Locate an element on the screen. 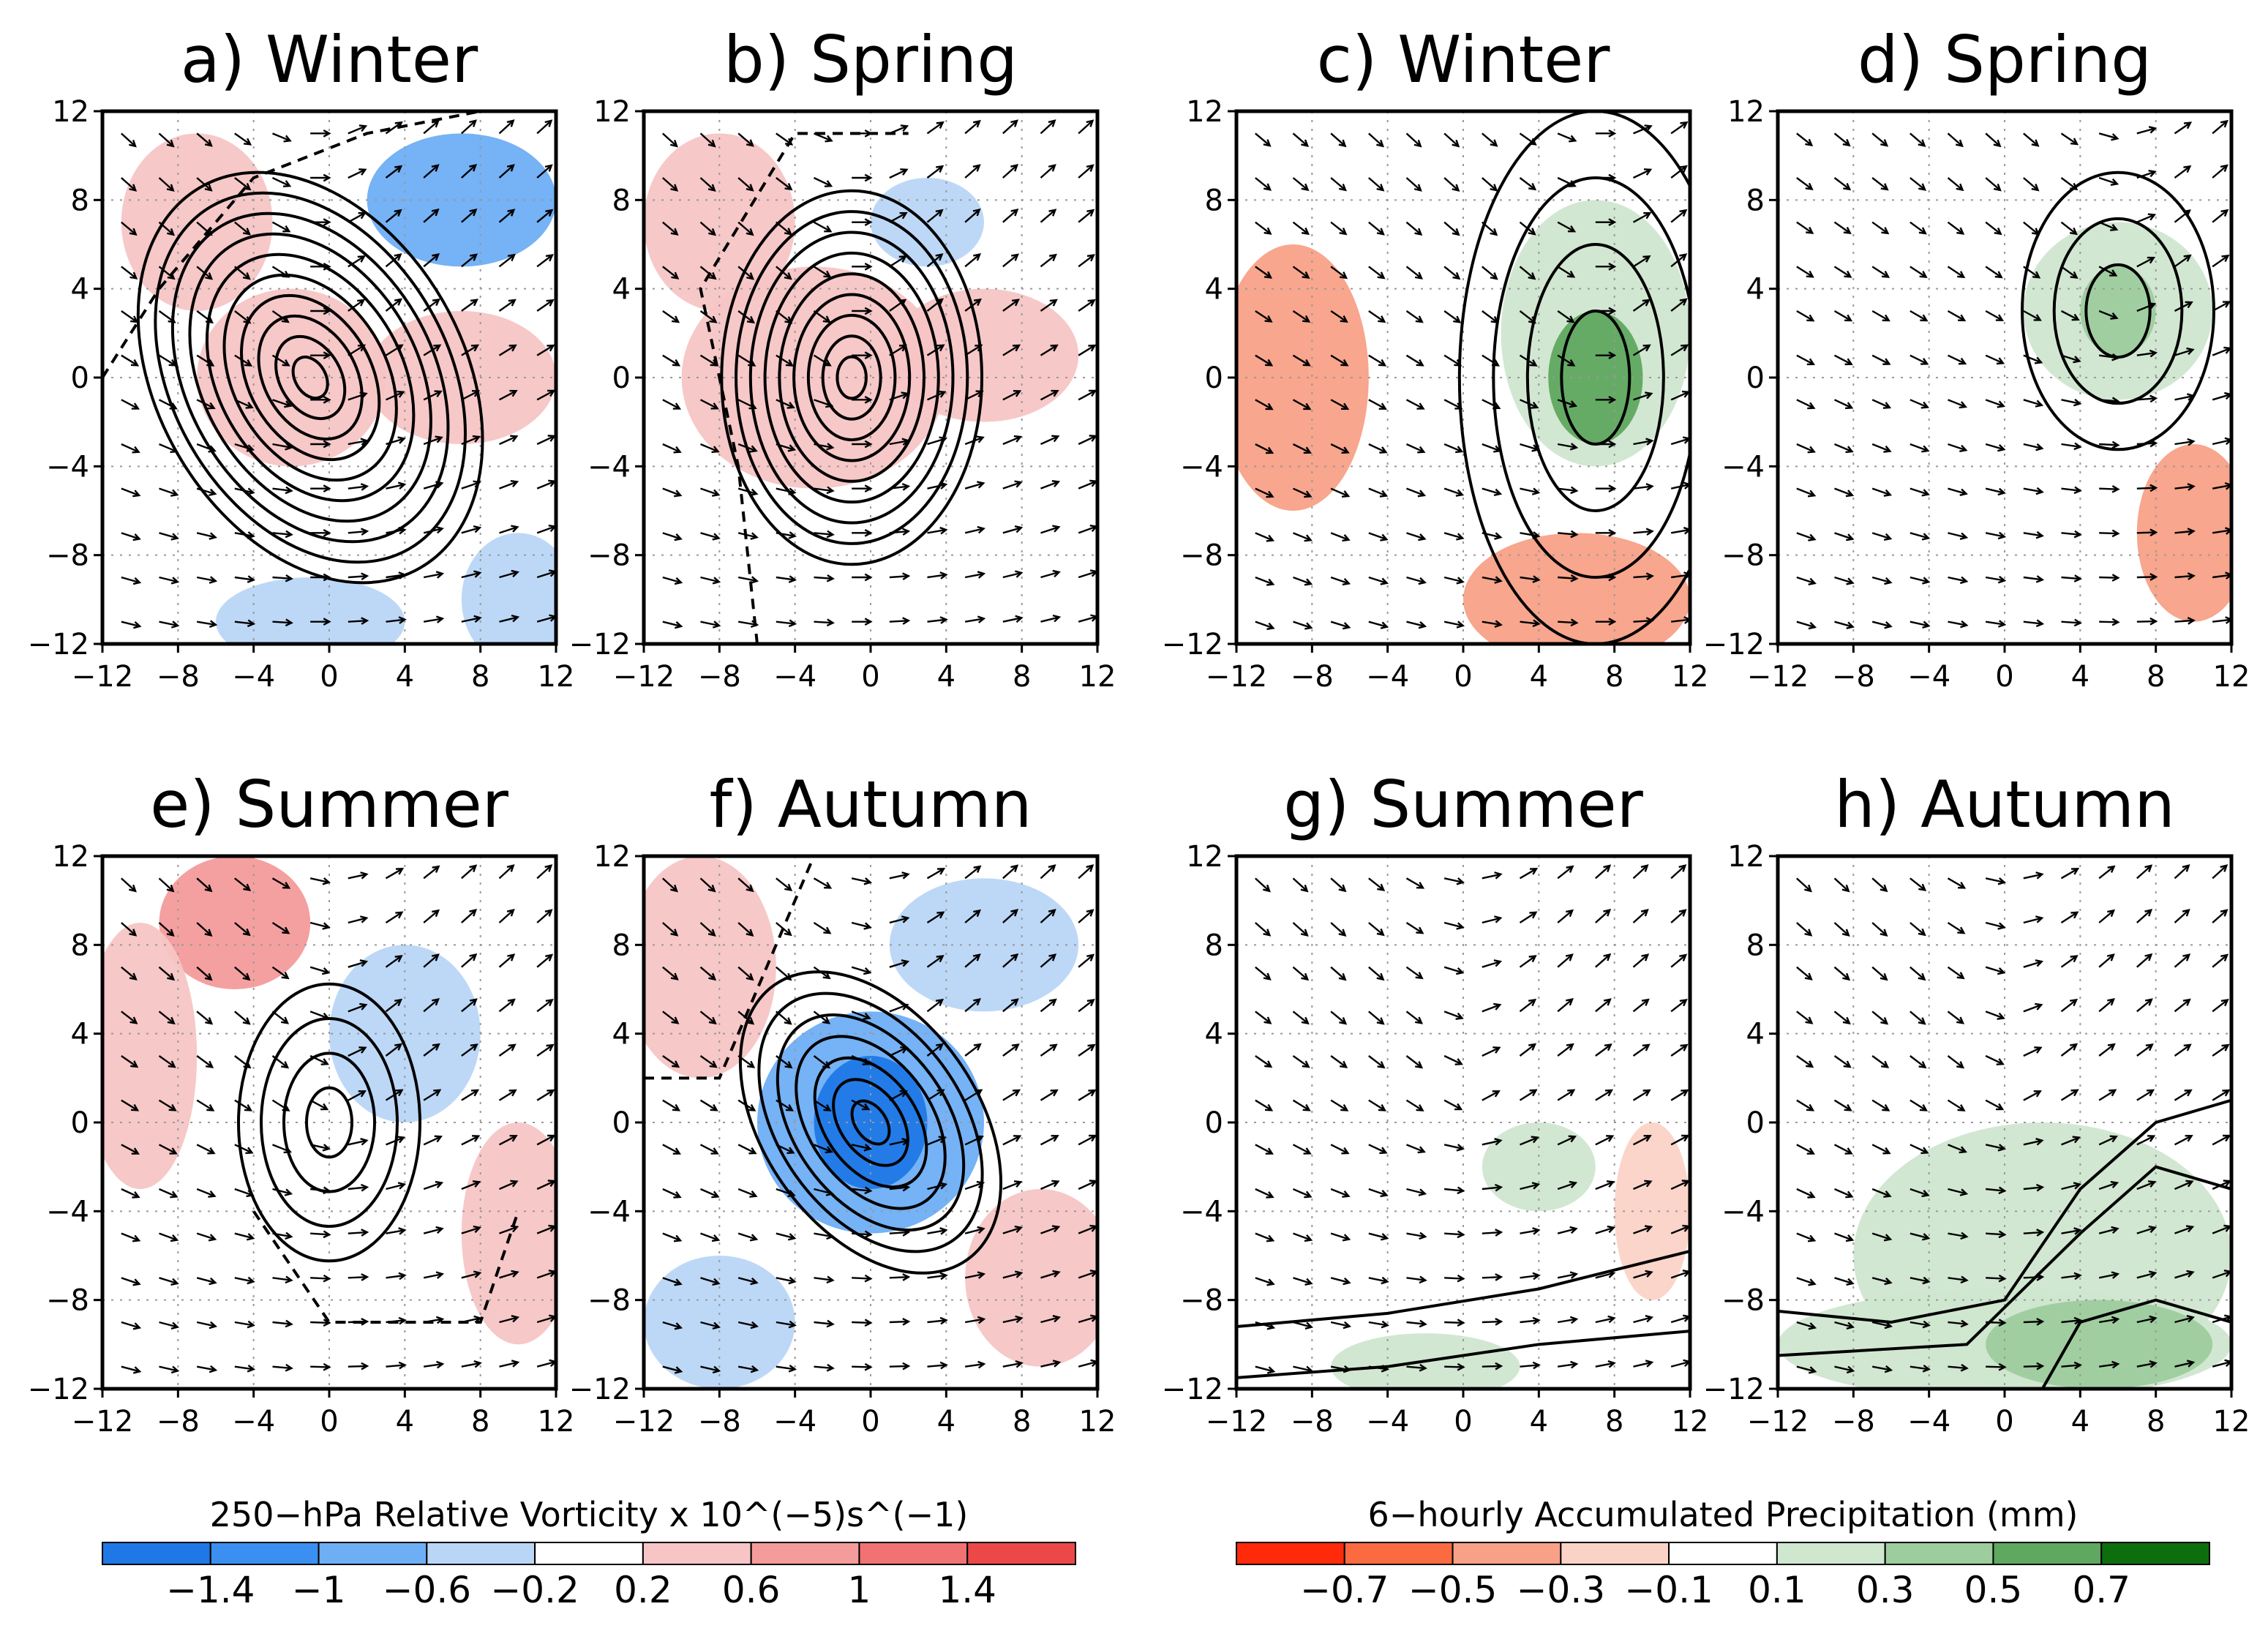 Image resolution: width=2268 pixels, height=1631 pixels. x-tick-label-a: −12 is located at coordinates (102, 677).